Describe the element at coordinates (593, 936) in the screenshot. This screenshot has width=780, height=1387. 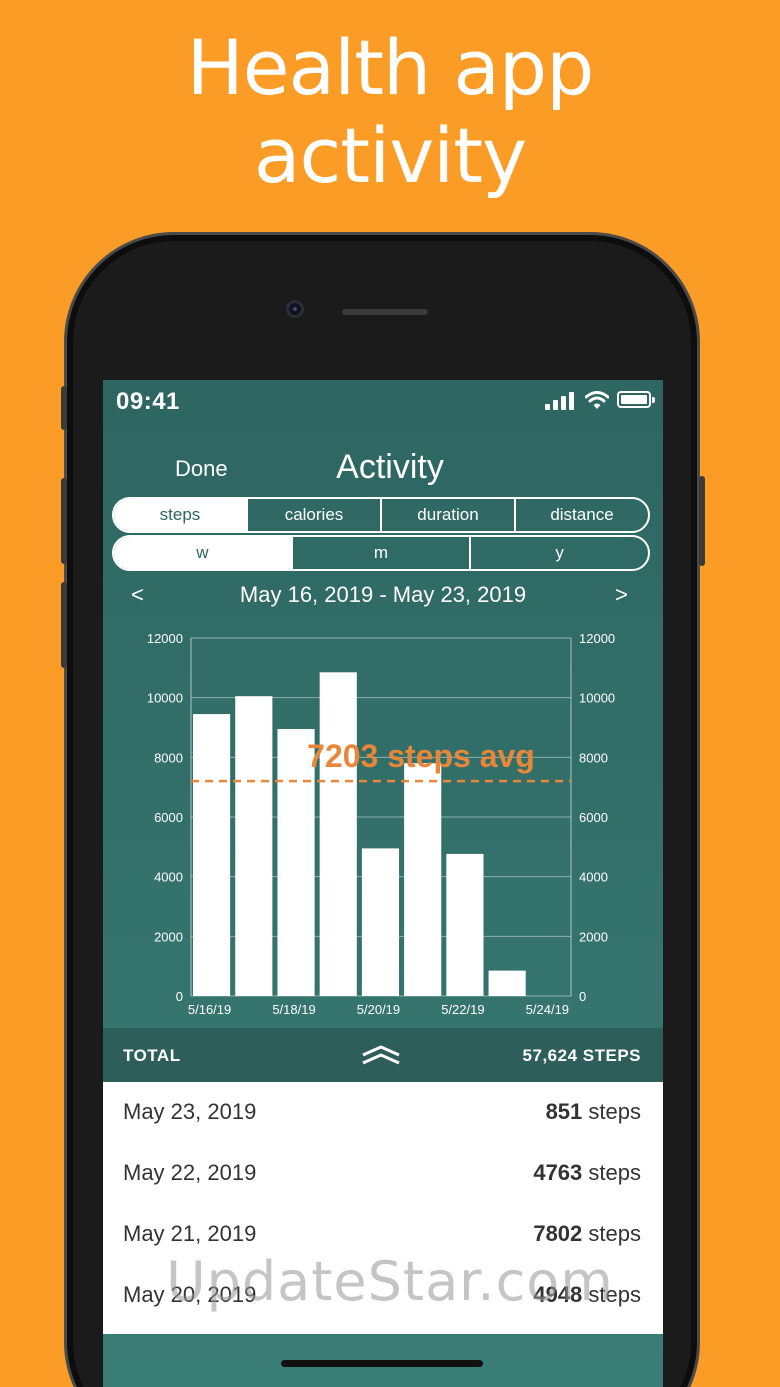
I see `y-tick-label-right: 2000` at that location.